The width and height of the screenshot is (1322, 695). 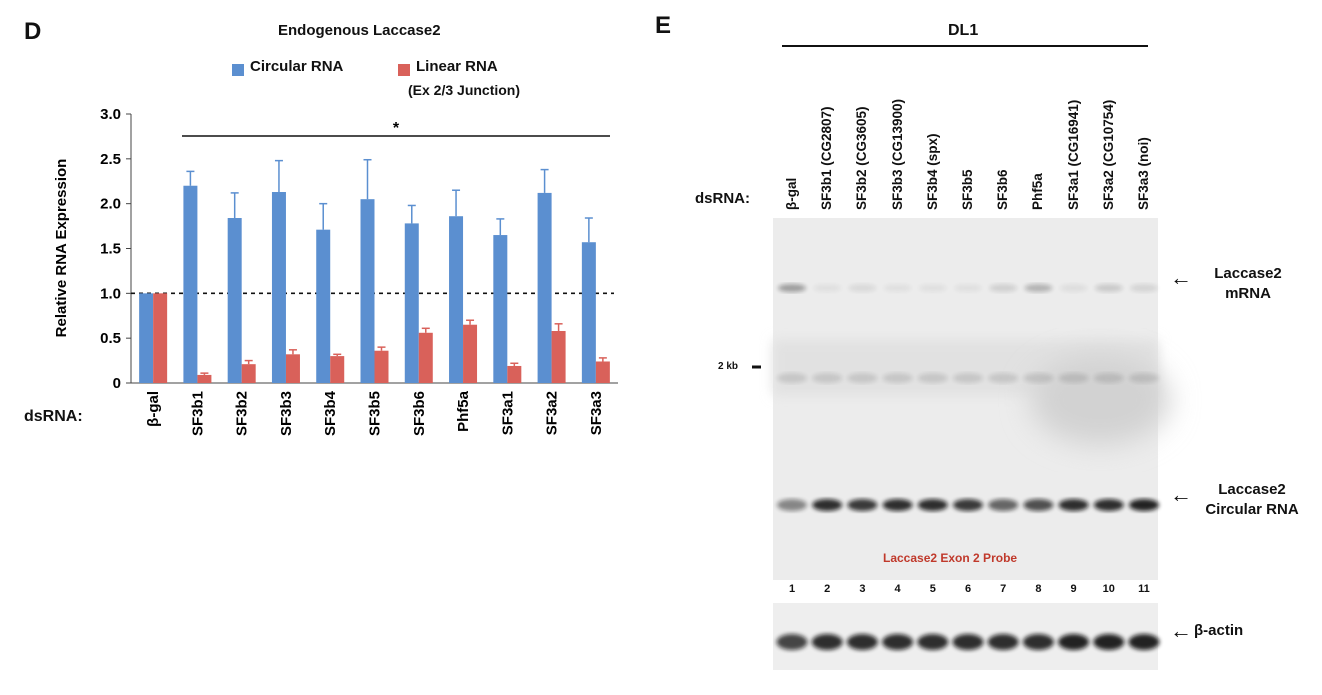 What do you see at coordinates (1144, 589) in the screenshot?
I see `lane-number: 11` at bounding box center [1144, 589].